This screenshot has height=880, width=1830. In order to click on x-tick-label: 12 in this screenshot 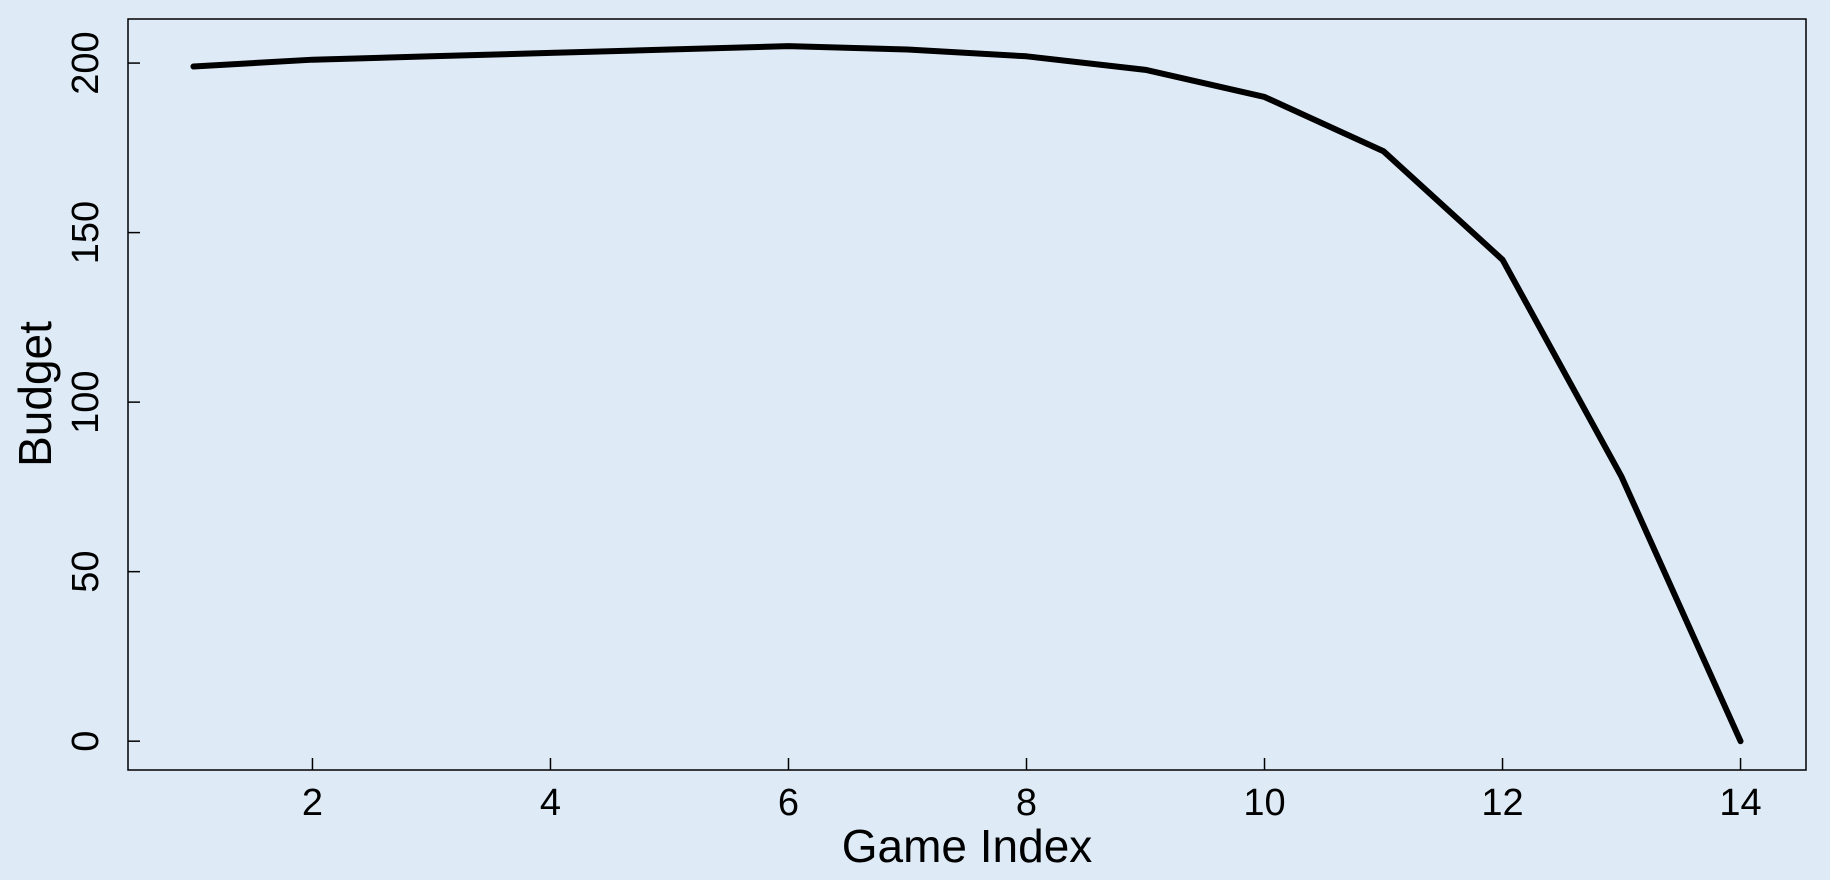, I will do `click(1502, 803)`.